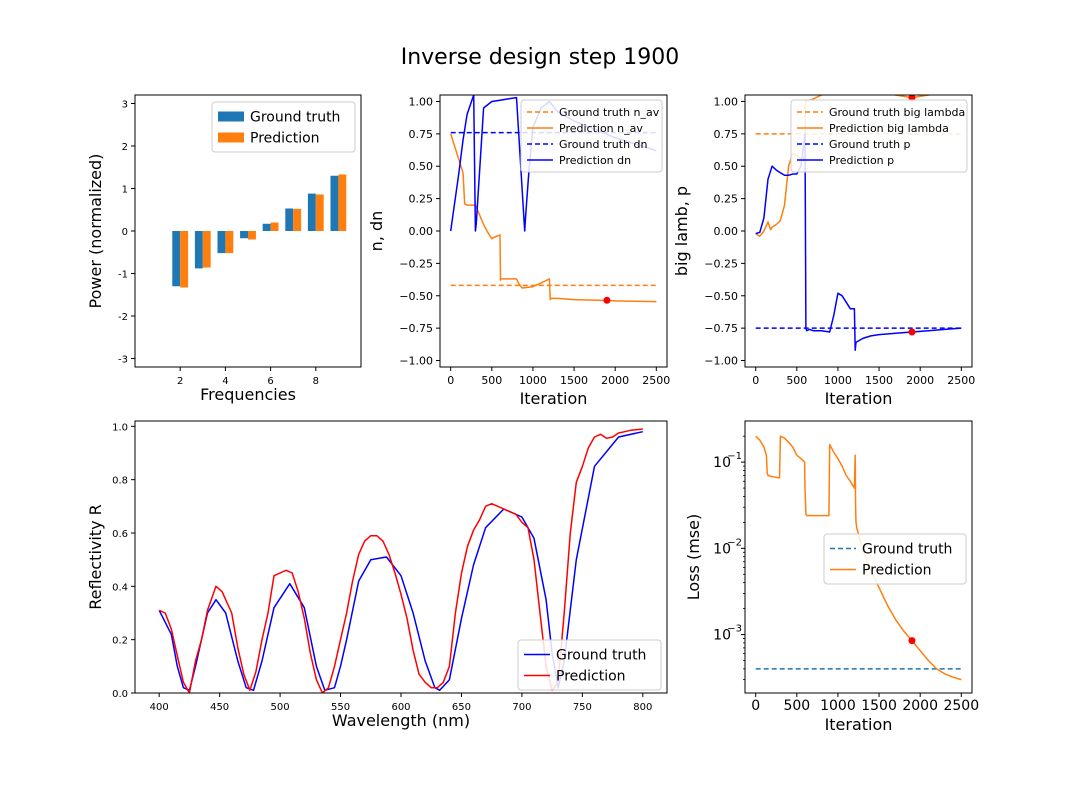 The height and width of the screenshot is (792, 1080). Describe the element at coordinates (180, 381) in the screenshot. I see `x-tick-label: 2` at that location.